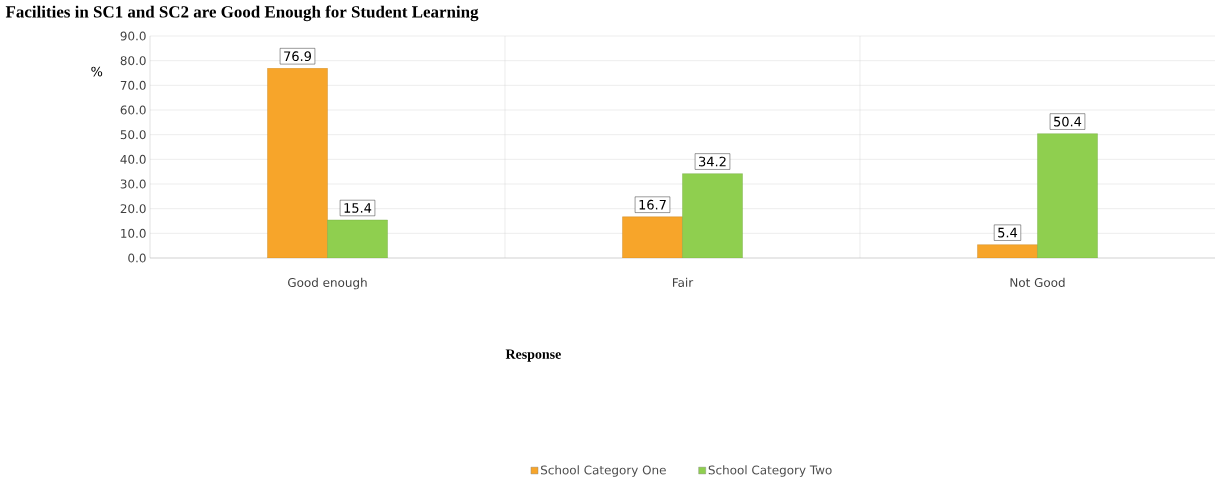 The image size is (1223, 488). Describe the element at coordinates (133, 135) in the screenshot. I see `y-tick-label: 50.0` at that location.